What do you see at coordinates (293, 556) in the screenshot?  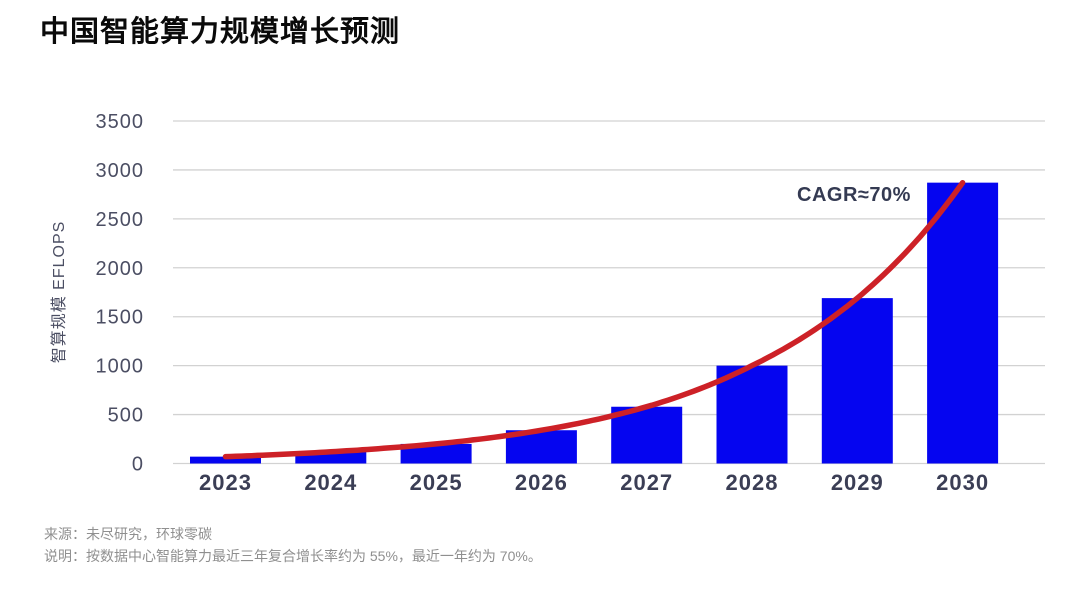 I see `method-note: 说明：按数据中心智能算力最近三年复合增长率约为 55%，最近一年约为 70%。` at bounding box center [293, 556].